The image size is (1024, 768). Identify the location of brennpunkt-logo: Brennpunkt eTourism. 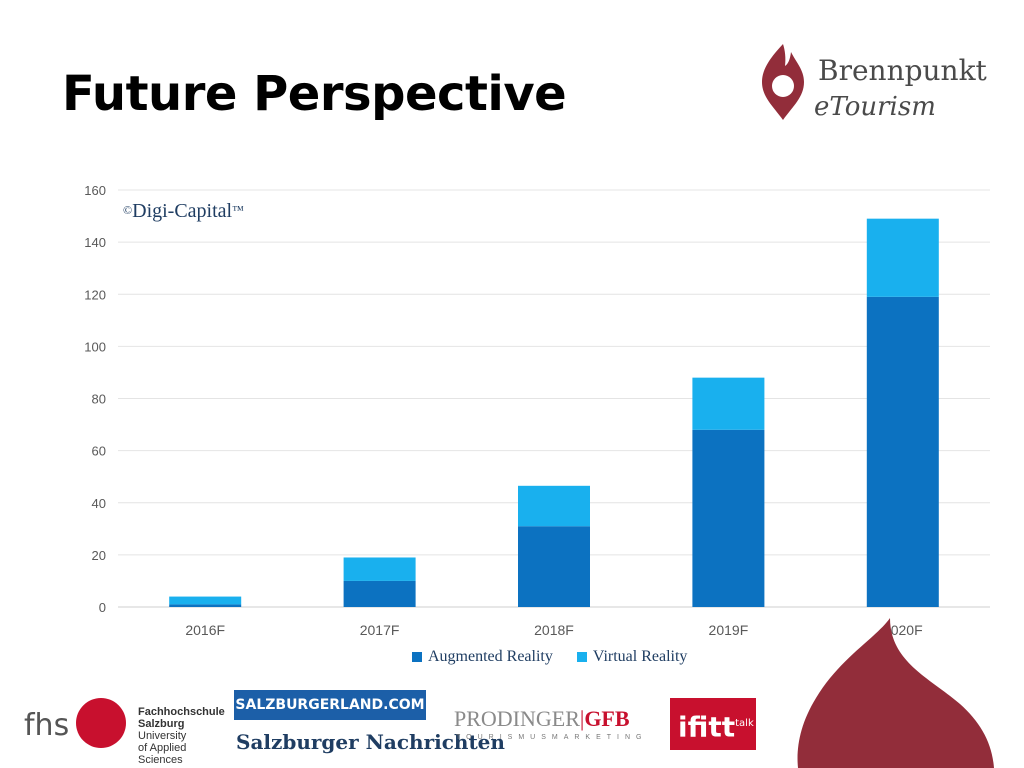
(883, 83).